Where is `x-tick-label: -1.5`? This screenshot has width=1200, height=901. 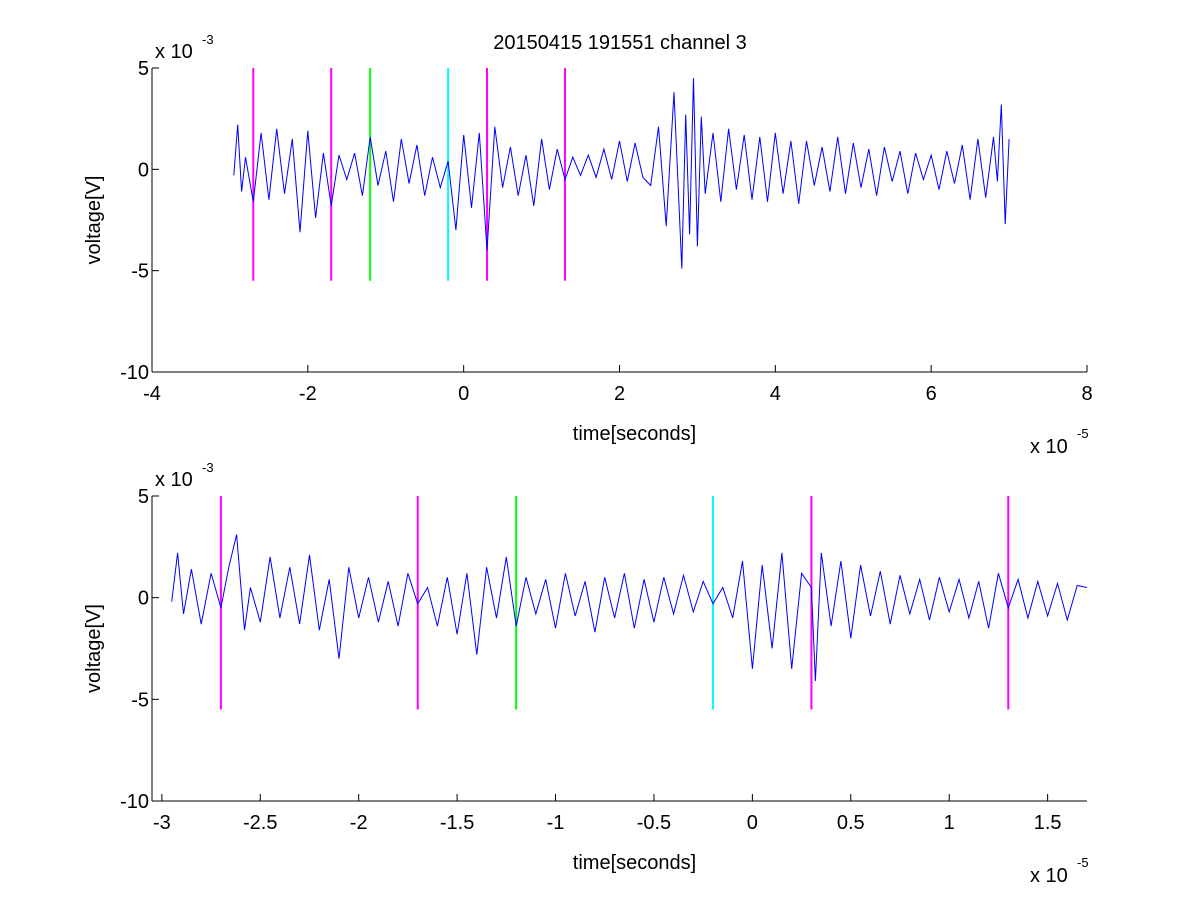
x-tick-label: -1.5 is located at coordinates (457, 823).